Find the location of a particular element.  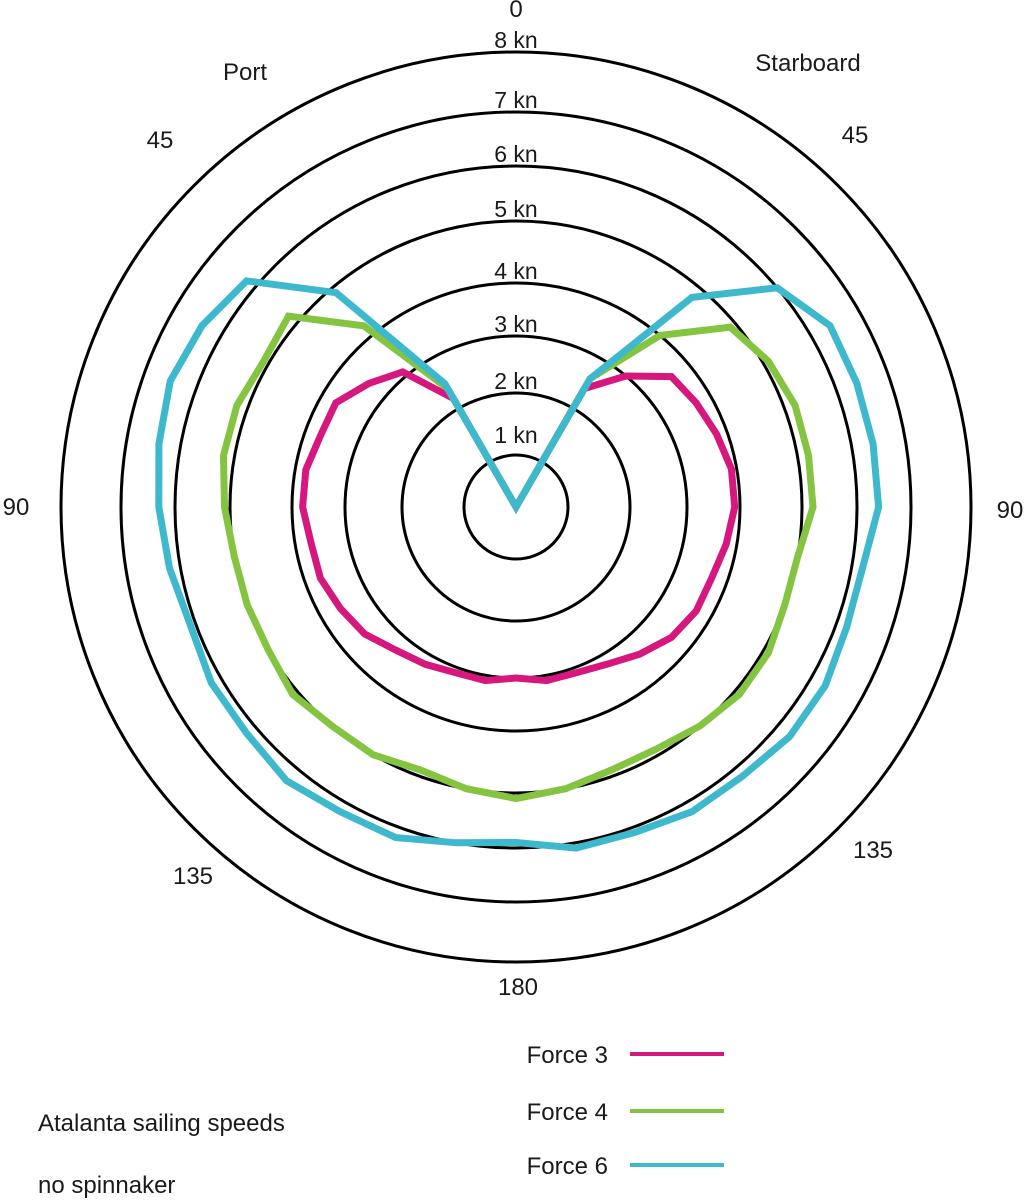

port-label: Port is located at coordinates (245, 72).